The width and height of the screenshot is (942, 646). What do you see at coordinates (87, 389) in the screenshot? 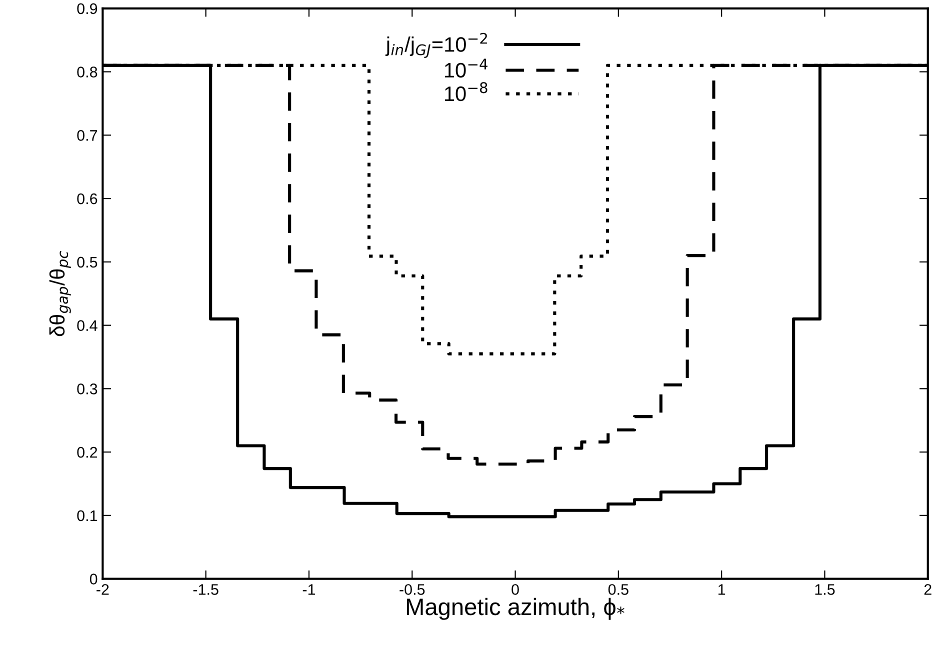
I see `y-tick-label: 0.3` at bounding box center [87, 389].